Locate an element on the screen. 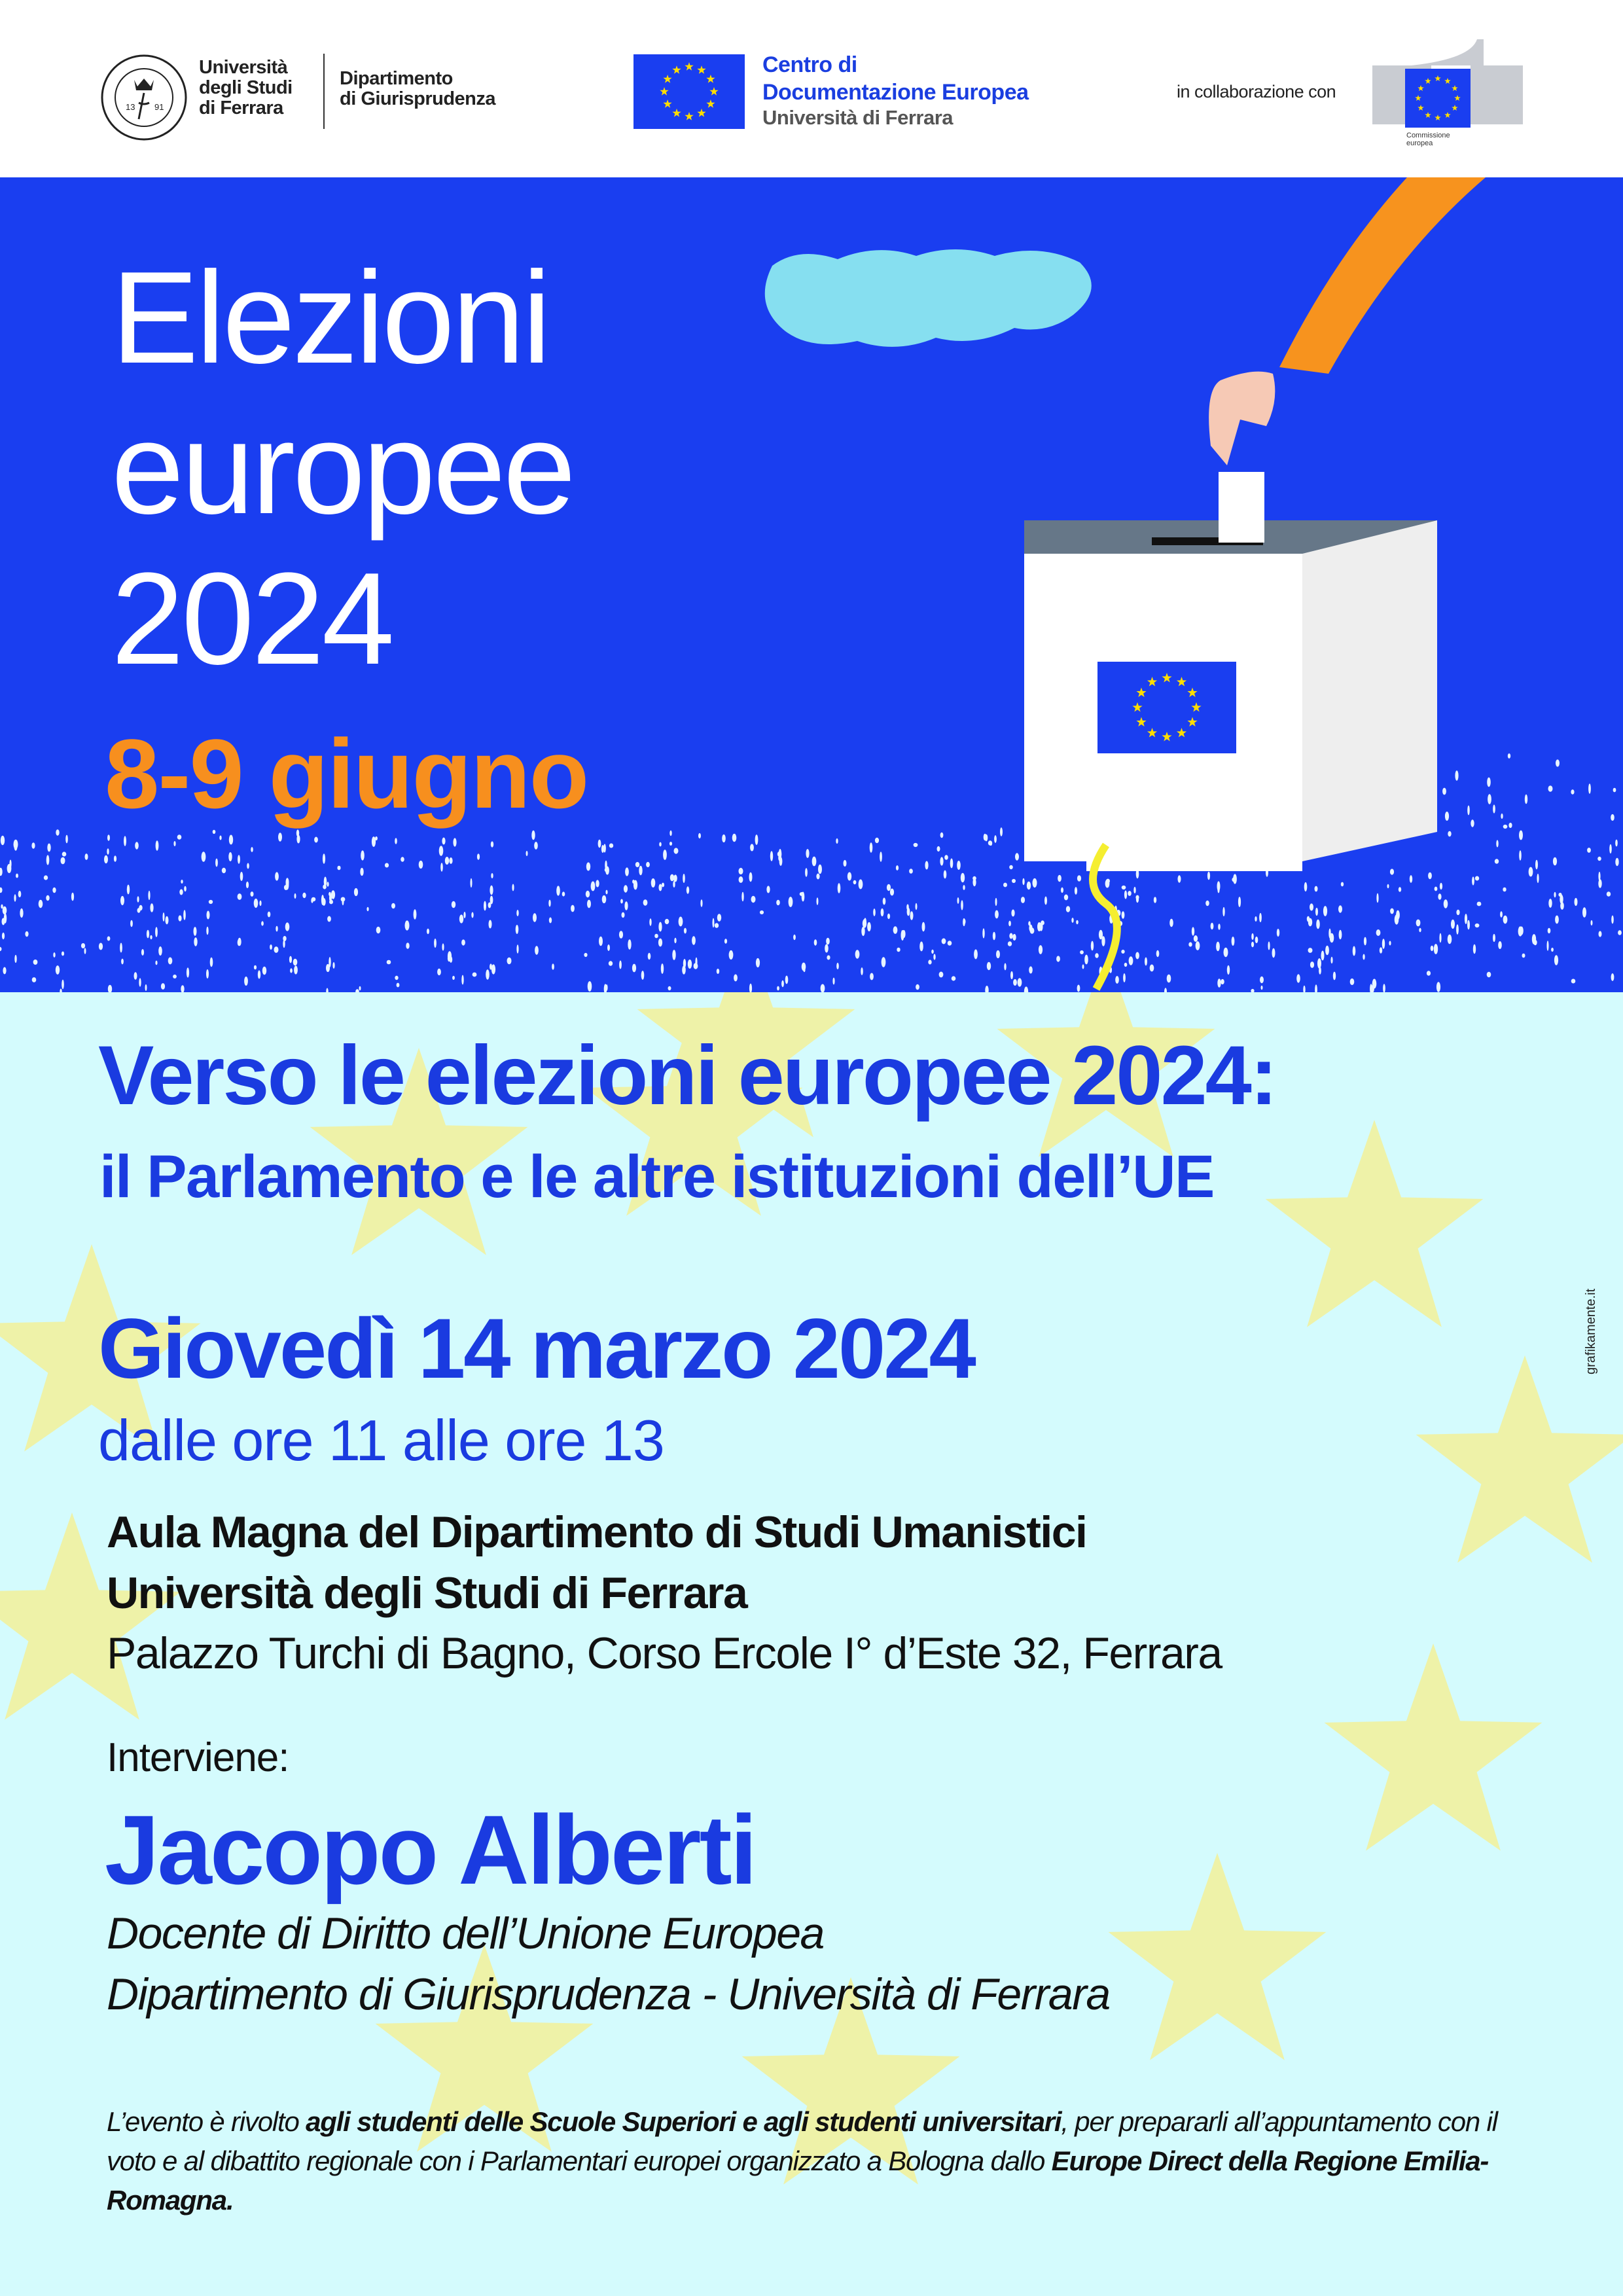 The width and height of the screenshot is (1623, 2296). svg-text: 91 is located at coordinates (159, 107).